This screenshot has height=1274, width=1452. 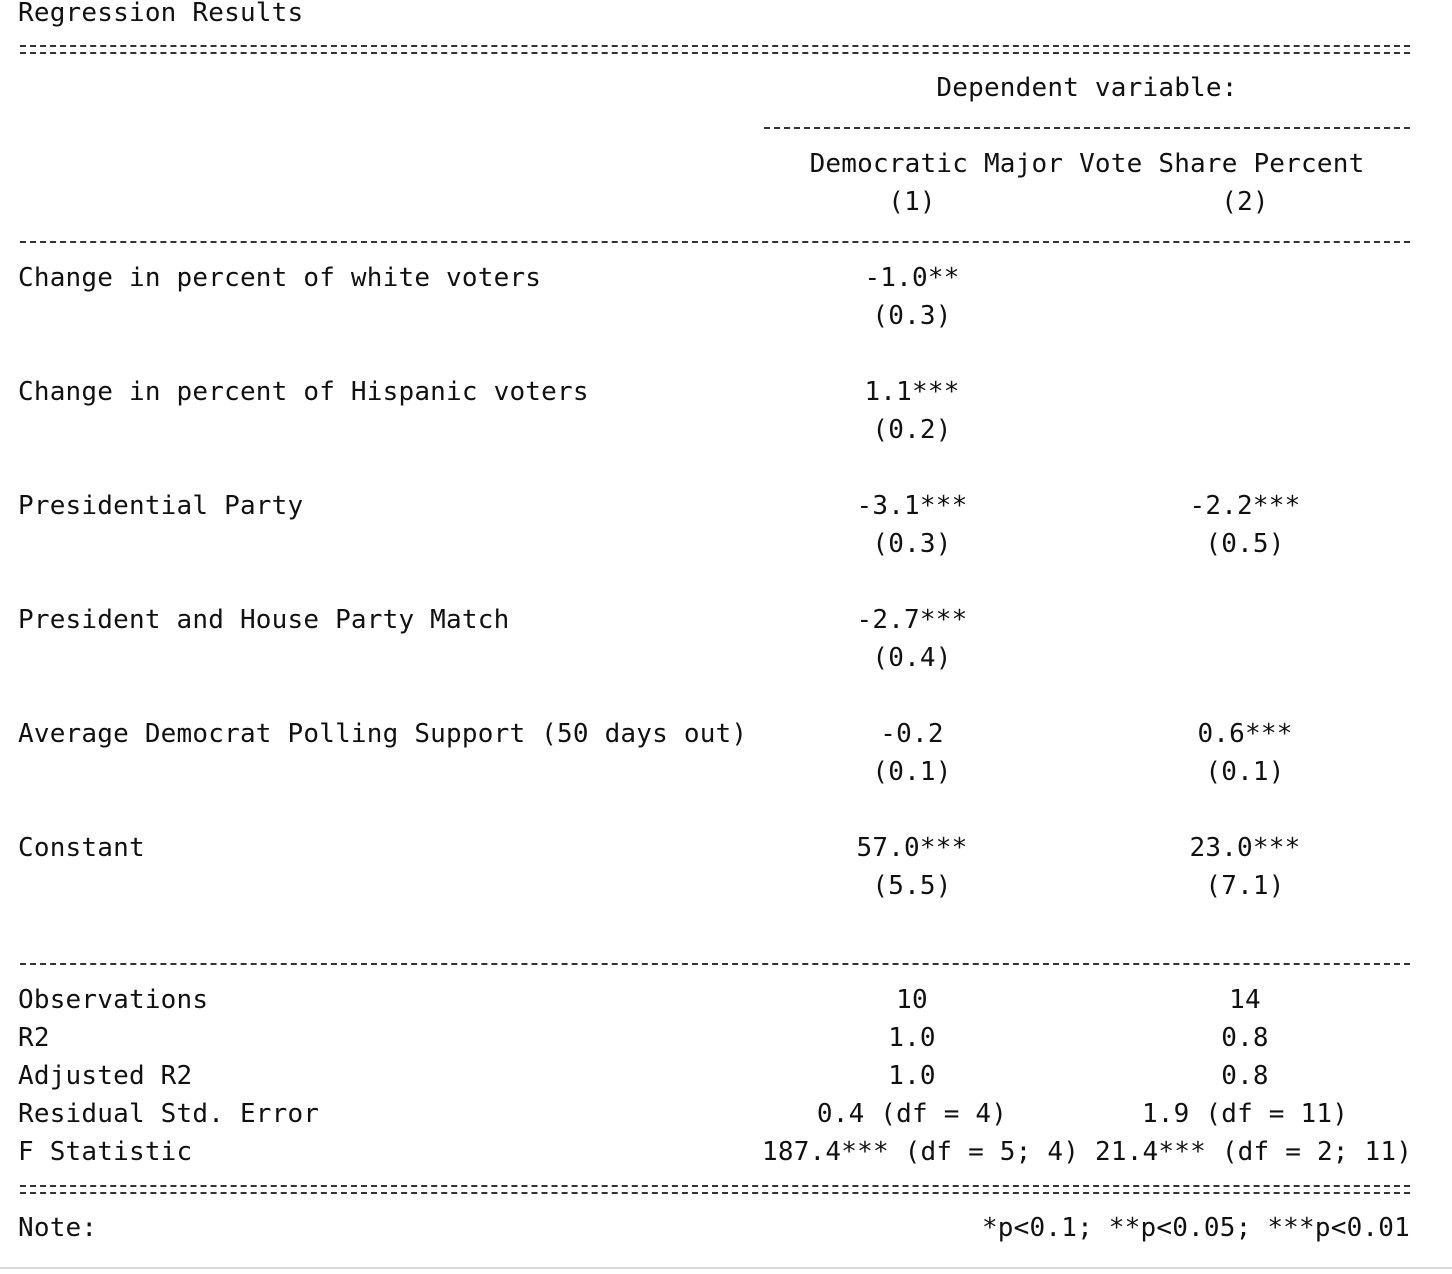 I want to click on coef-constant-col1: 57.0***, so click(x=912, y=848).